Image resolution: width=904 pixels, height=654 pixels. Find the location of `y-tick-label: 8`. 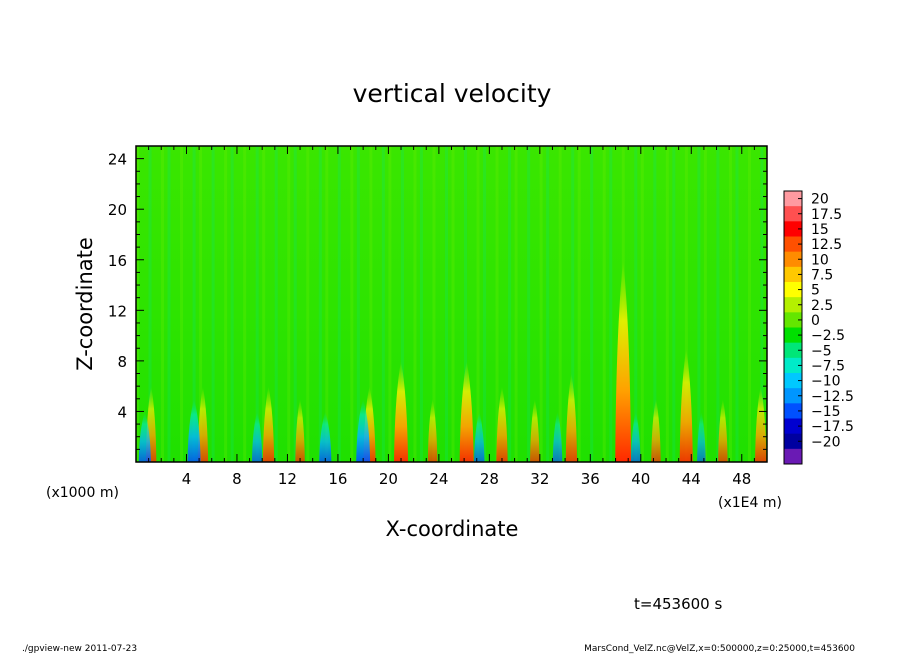

y-tick-label: 8 is located at coordinates (122, 362).